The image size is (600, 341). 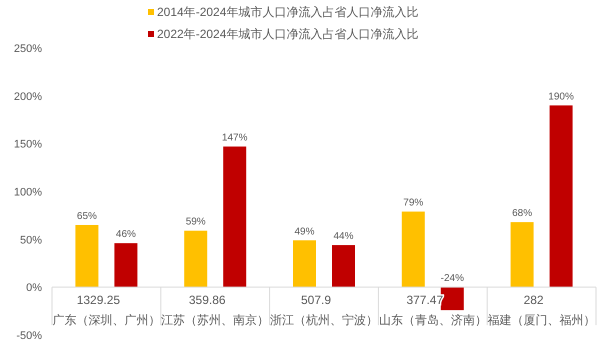 I want to click on y-tick-label: -50%, so click(x=29, y=335).